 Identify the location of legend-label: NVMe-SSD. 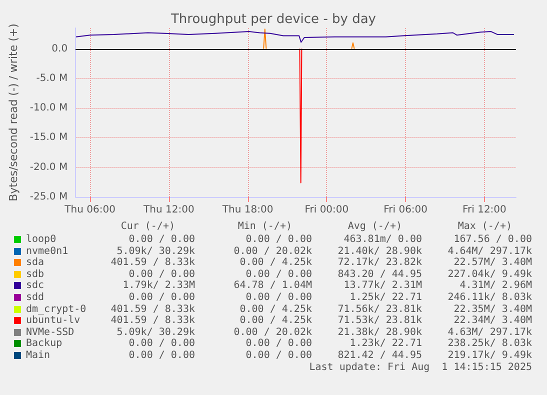
(50, 332).